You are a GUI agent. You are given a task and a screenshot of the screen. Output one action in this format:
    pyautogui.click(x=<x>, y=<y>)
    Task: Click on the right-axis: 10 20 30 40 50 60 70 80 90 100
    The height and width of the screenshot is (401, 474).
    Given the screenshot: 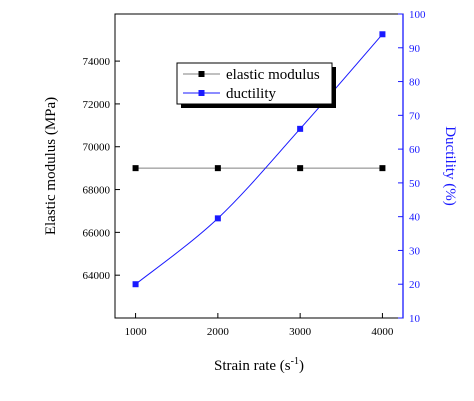 What is the action you would take?
    pyautogui.click(x=412, y=167)
    